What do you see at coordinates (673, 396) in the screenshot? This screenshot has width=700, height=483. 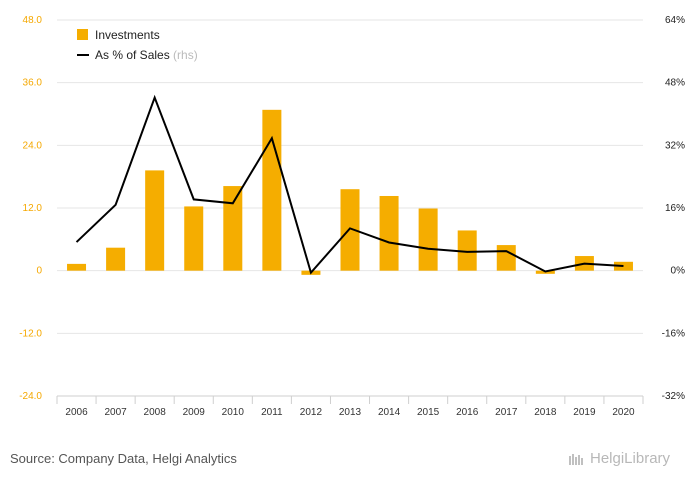 I see `right-tick-label: -32%` at bounding box center [673, 396].